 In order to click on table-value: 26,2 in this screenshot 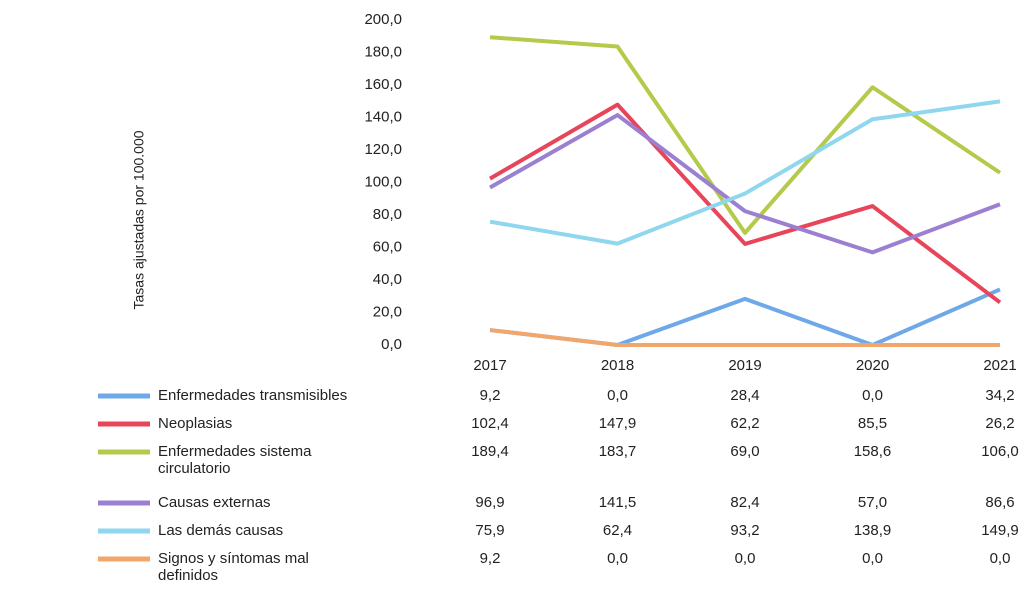, I will do `click(999, 423)`.